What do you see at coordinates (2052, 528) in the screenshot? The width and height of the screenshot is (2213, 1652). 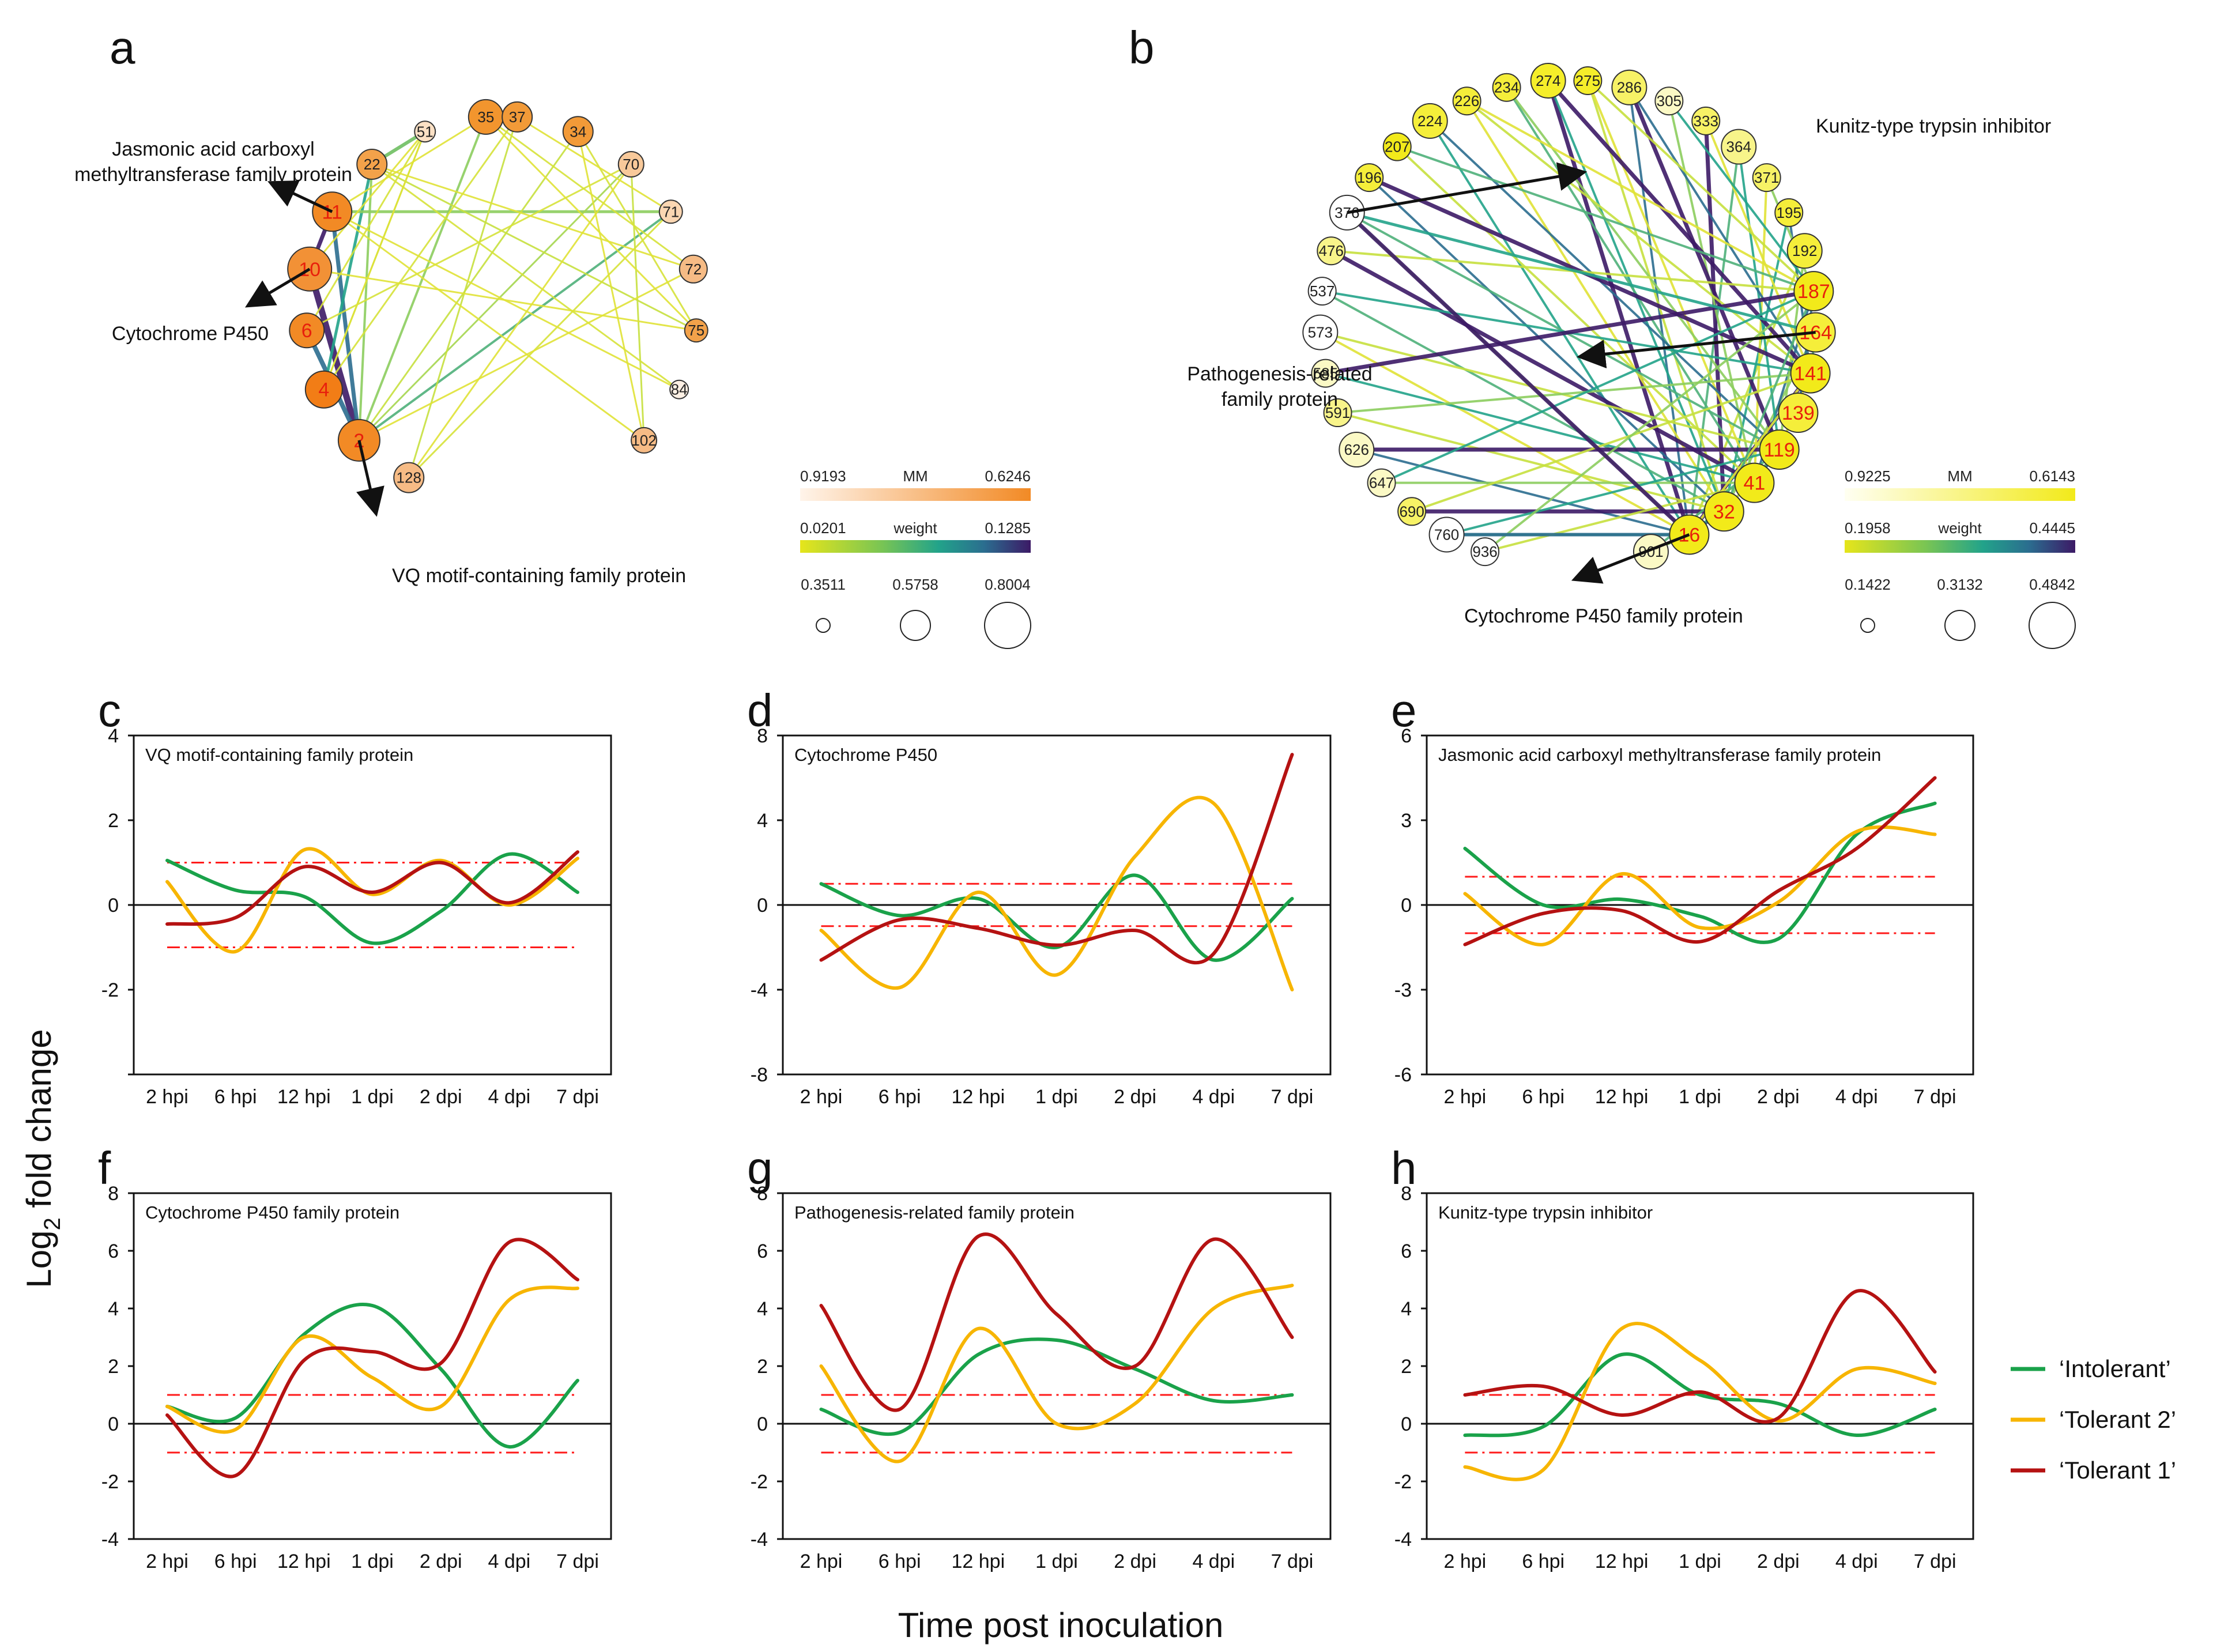 I see `weight-max-label: 0.4445` at bounding box center [2052, 528].